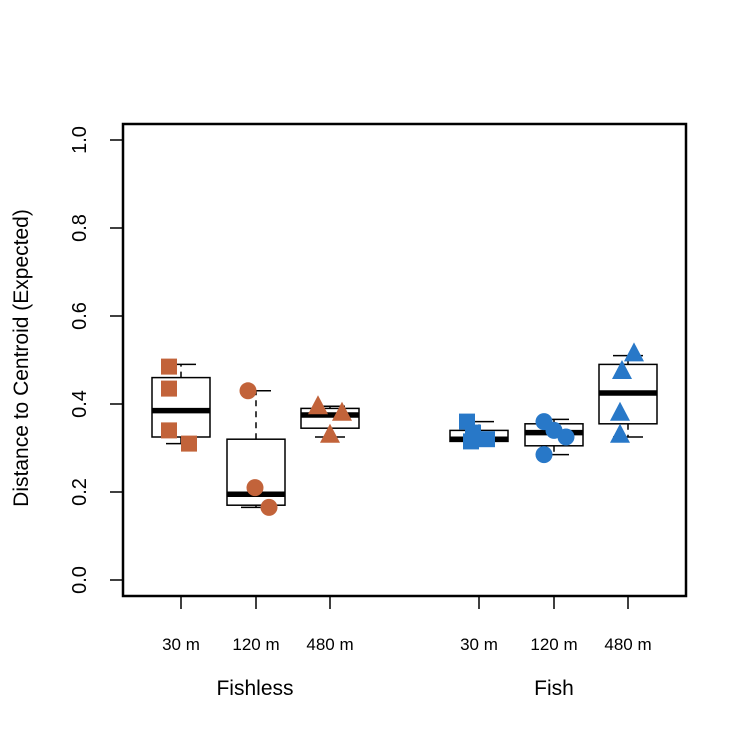 The image size is (750, 750). Describe the element at coordinates (80, 140) in the screenshot. I see `y-tick-label: 1.0` at that location.